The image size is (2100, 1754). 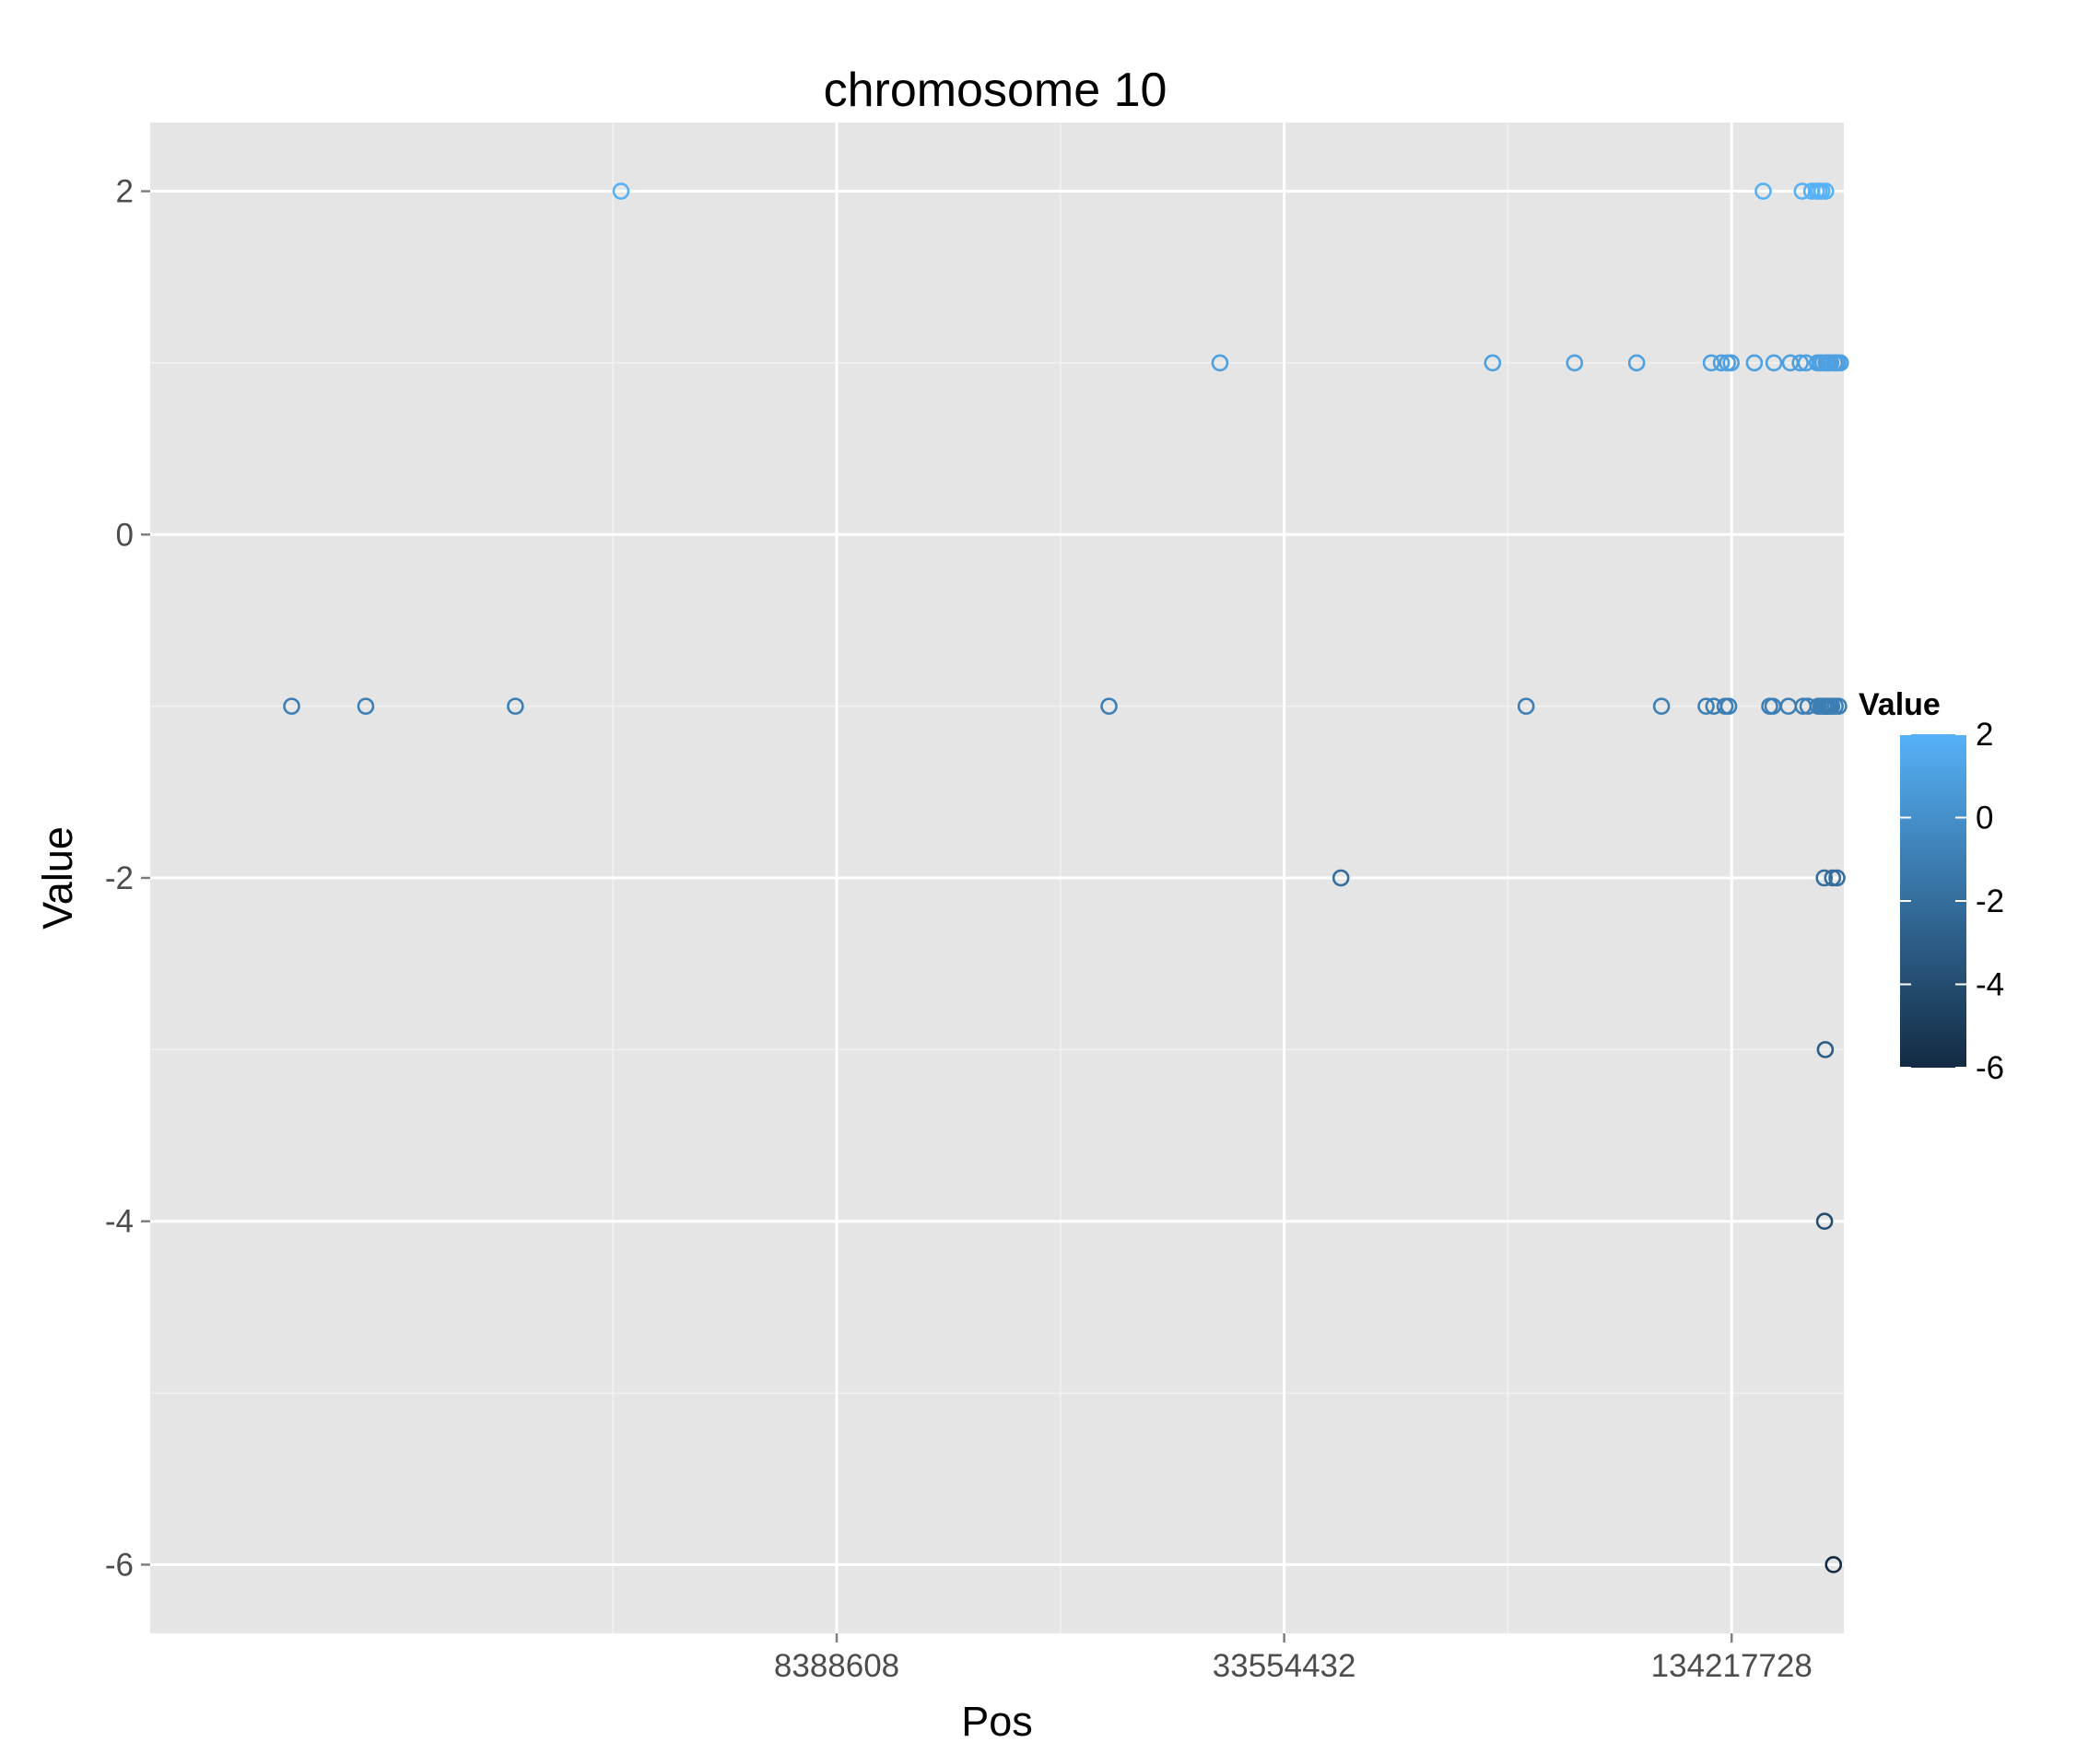 What do you see at coordinates (125, 535) in the screenshot?
I see `y-tick-label: 0` at bounding box center [125, 535].